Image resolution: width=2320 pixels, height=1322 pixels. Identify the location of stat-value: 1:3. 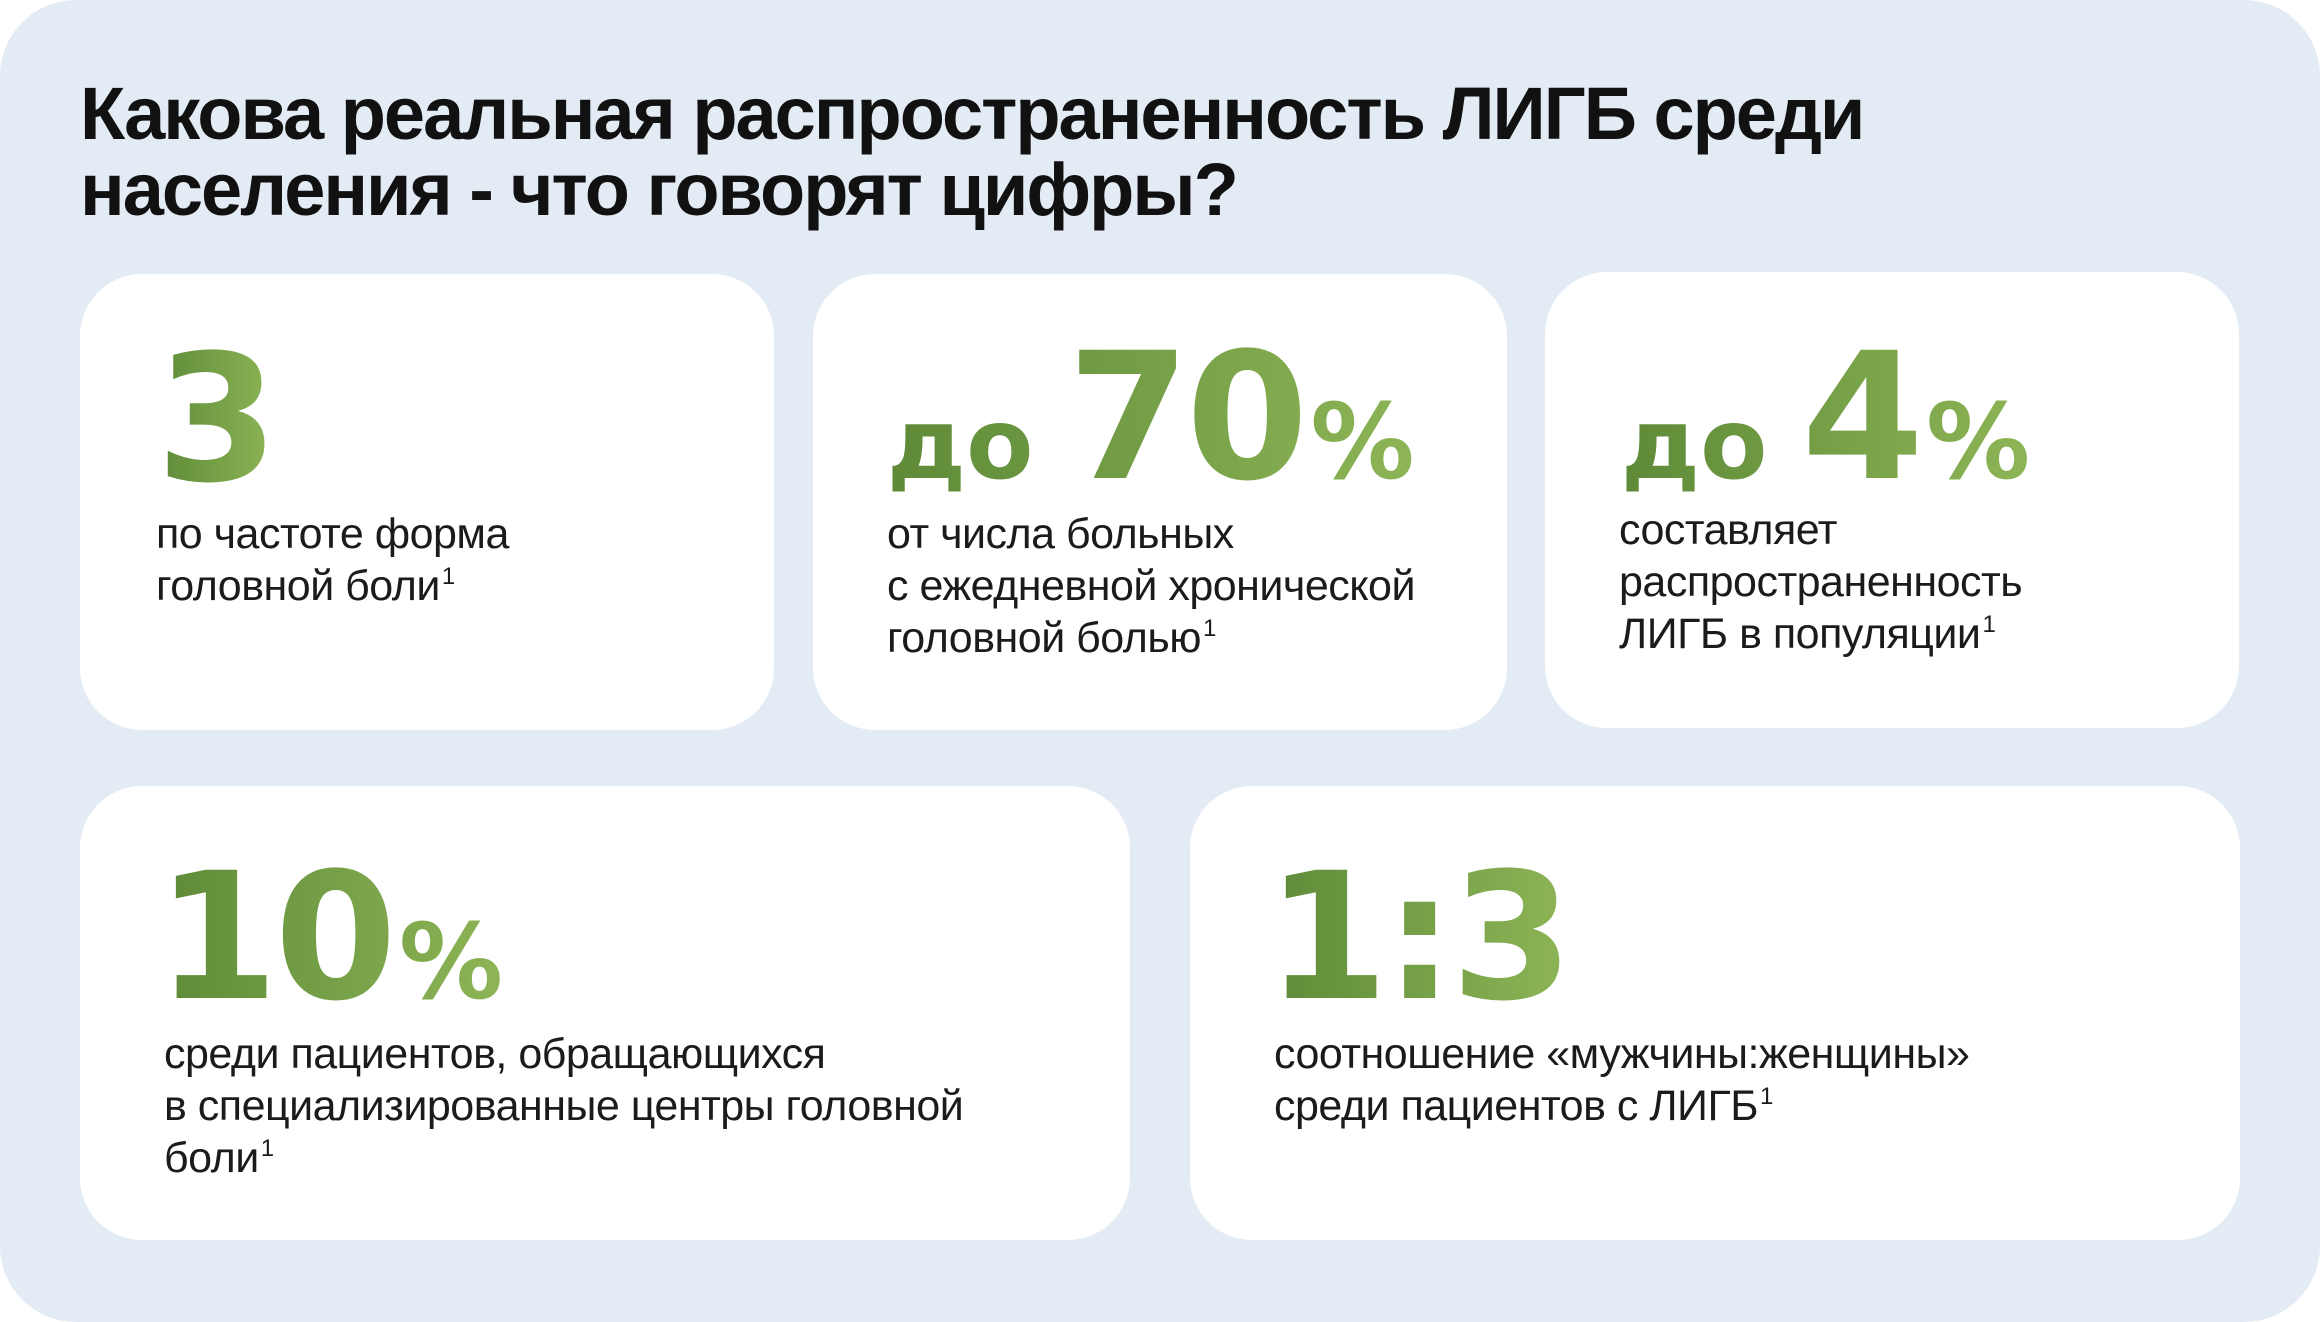
(1417, 938).